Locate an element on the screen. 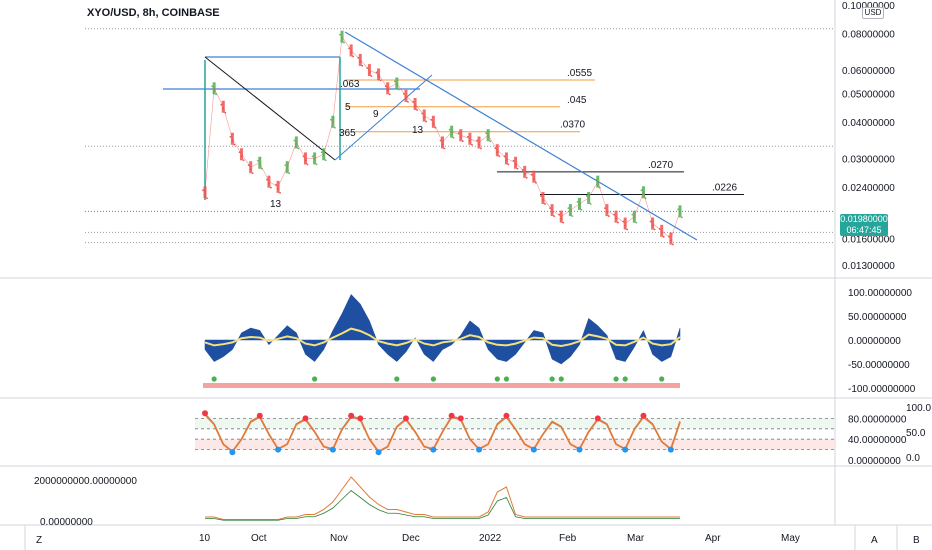 The width and height of the screenshot is (932, 550). count-annotation: .063 is located at coordinates (350, 84).